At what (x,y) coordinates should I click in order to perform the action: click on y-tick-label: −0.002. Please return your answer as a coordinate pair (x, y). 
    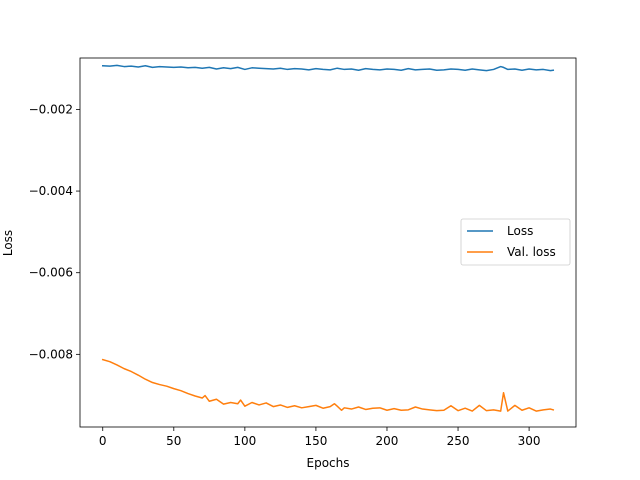
    Looking at the image, I should click on (51, 109).